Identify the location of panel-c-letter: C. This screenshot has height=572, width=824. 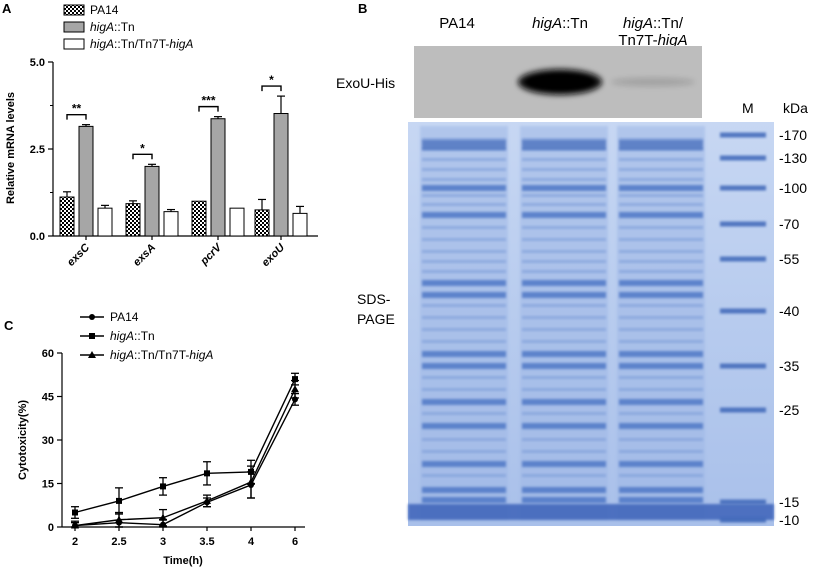
(9, 325).